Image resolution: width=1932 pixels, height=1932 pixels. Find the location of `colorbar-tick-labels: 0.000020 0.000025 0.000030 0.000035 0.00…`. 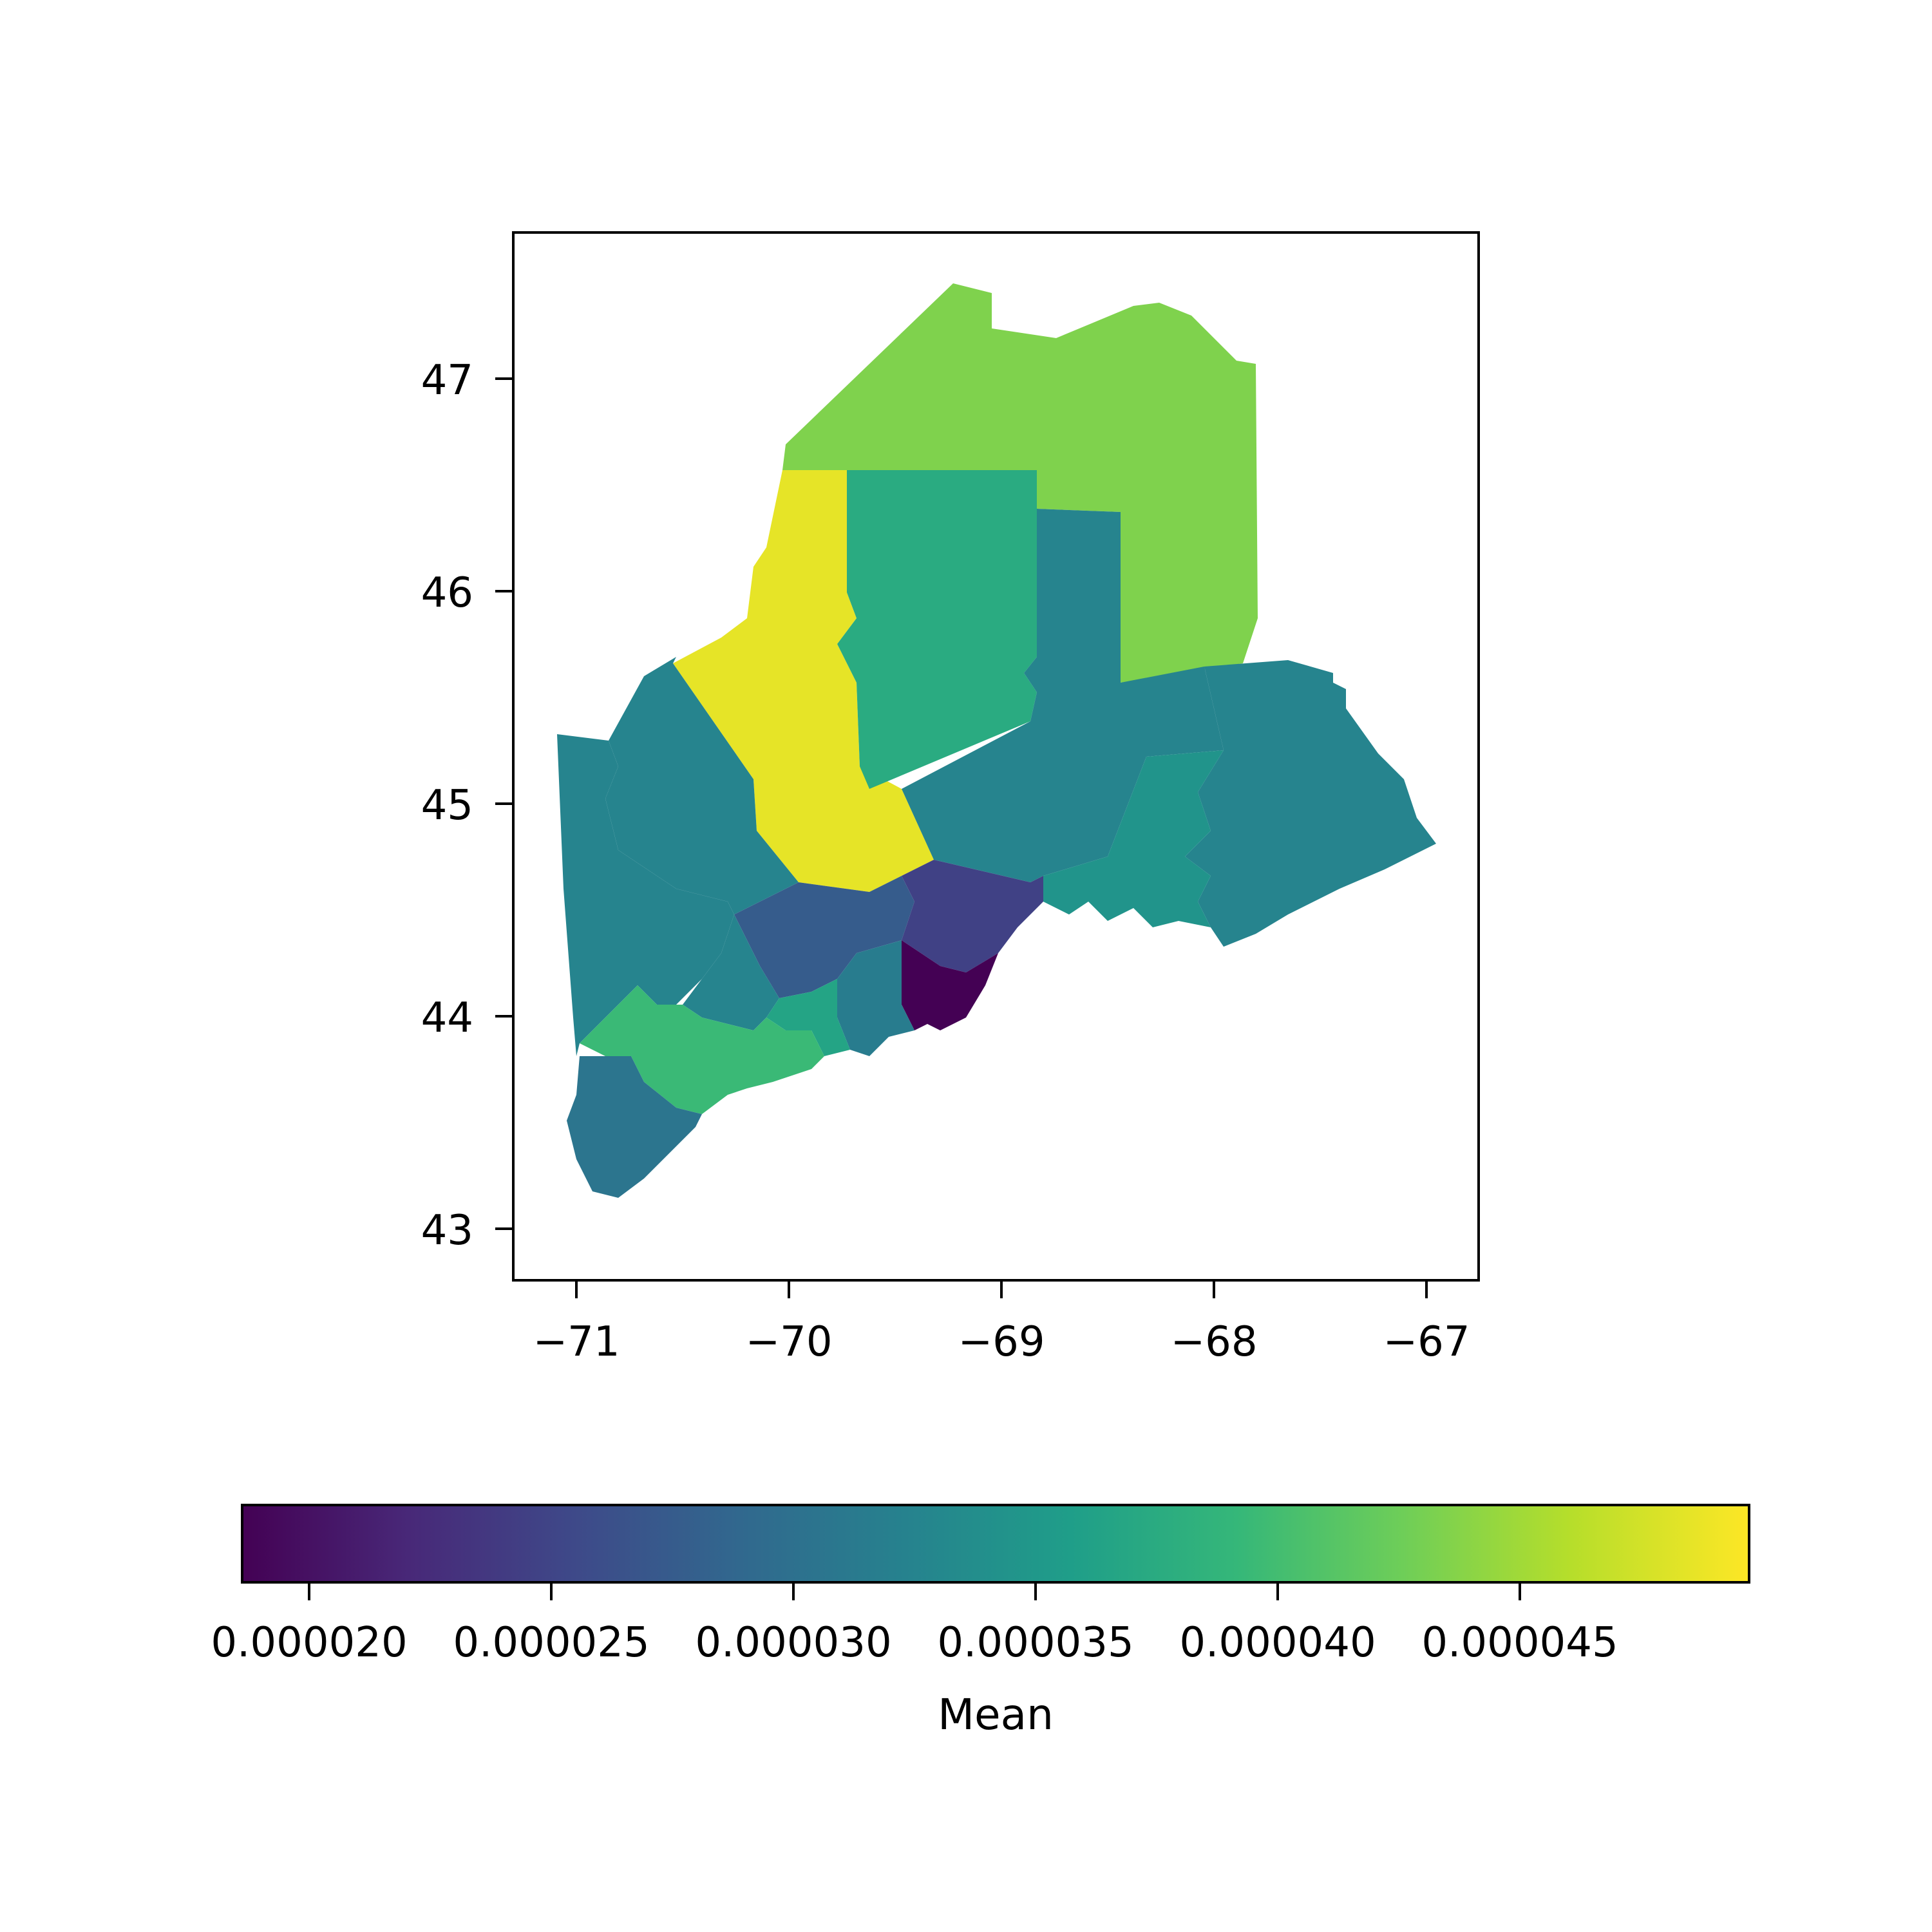

colorbar-tick-labels: 0.000020 0.000025 0.000030 0.000035 0.00… is located at coordinates (914, 1643).